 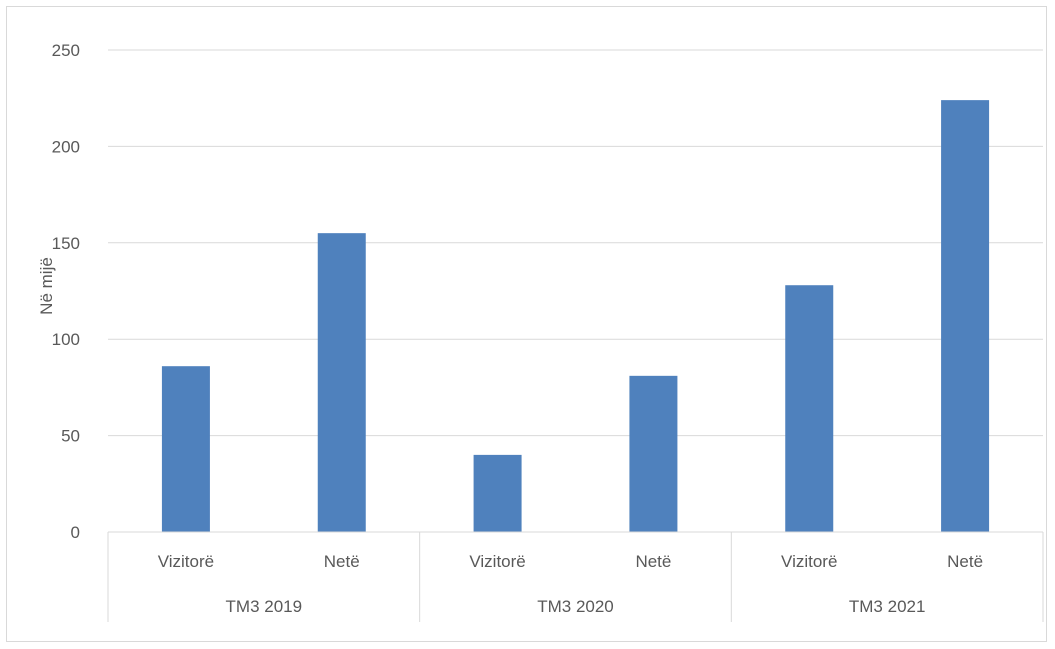 What do you see at coordinates (66, 146) in the screenshot?
I see `y-tick-label: 200` at bounding box center [66, 146].